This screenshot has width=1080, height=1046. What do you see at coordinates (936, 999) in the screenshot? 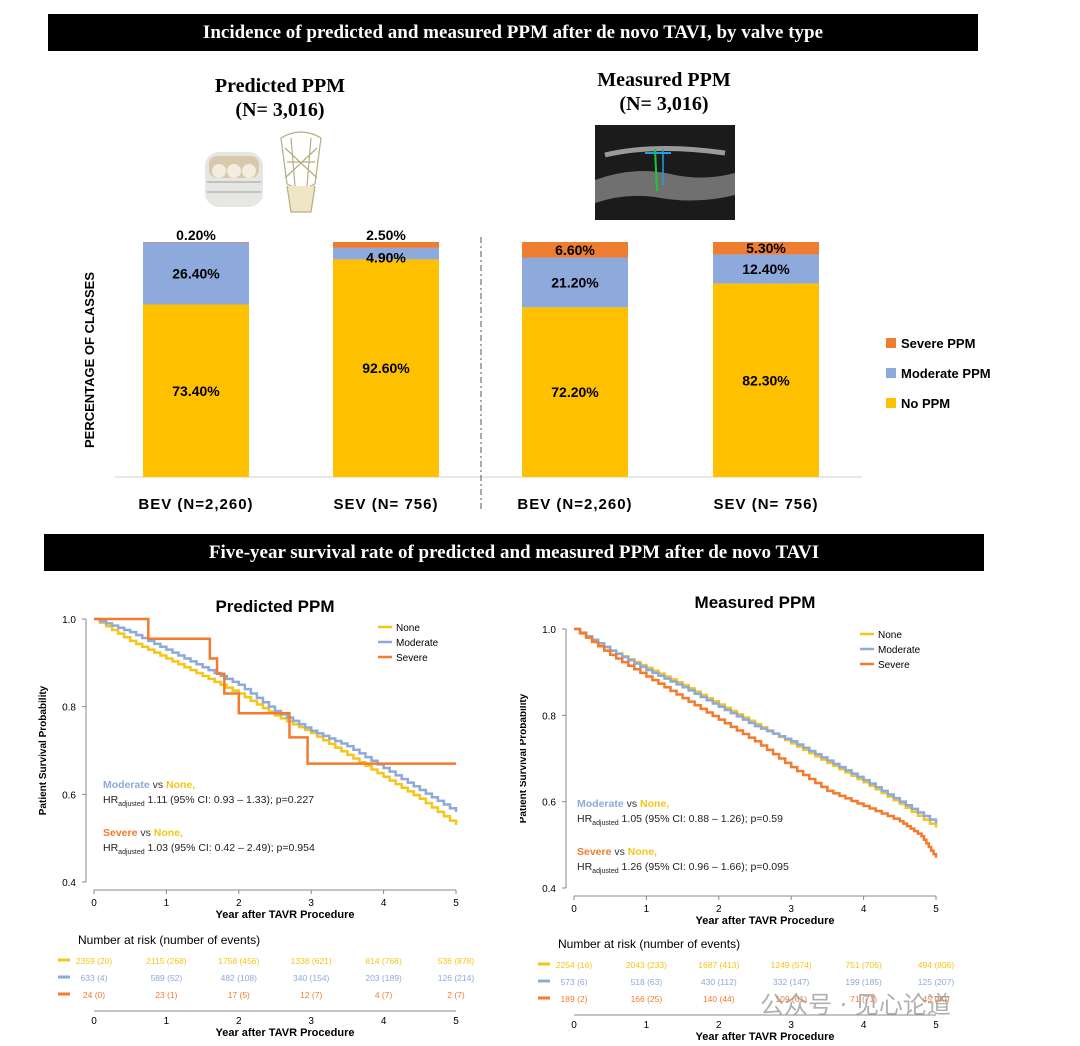
I see `risk-cell-severe-5: 45 (80)` at bounding box center [936, 999].